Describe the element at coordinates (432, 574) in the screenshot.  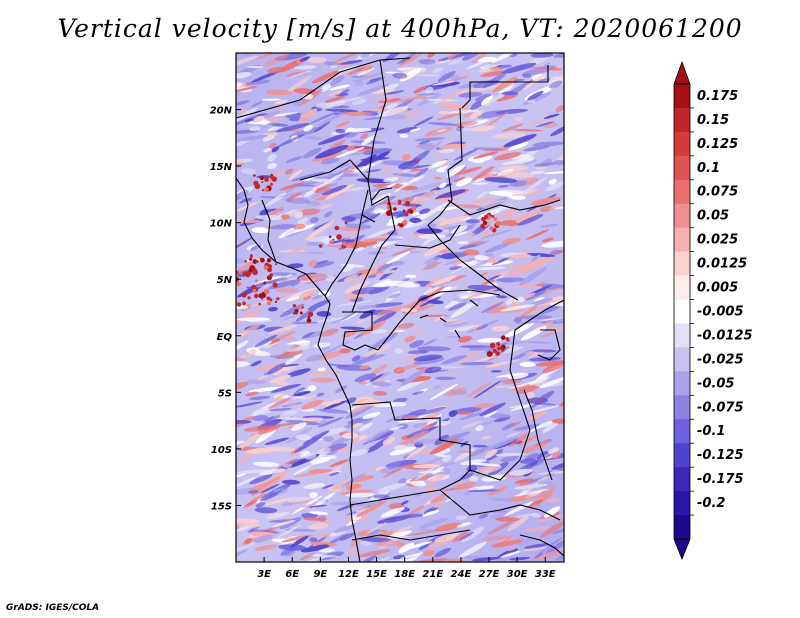
I see `x-tick-label: 21E` at that location.